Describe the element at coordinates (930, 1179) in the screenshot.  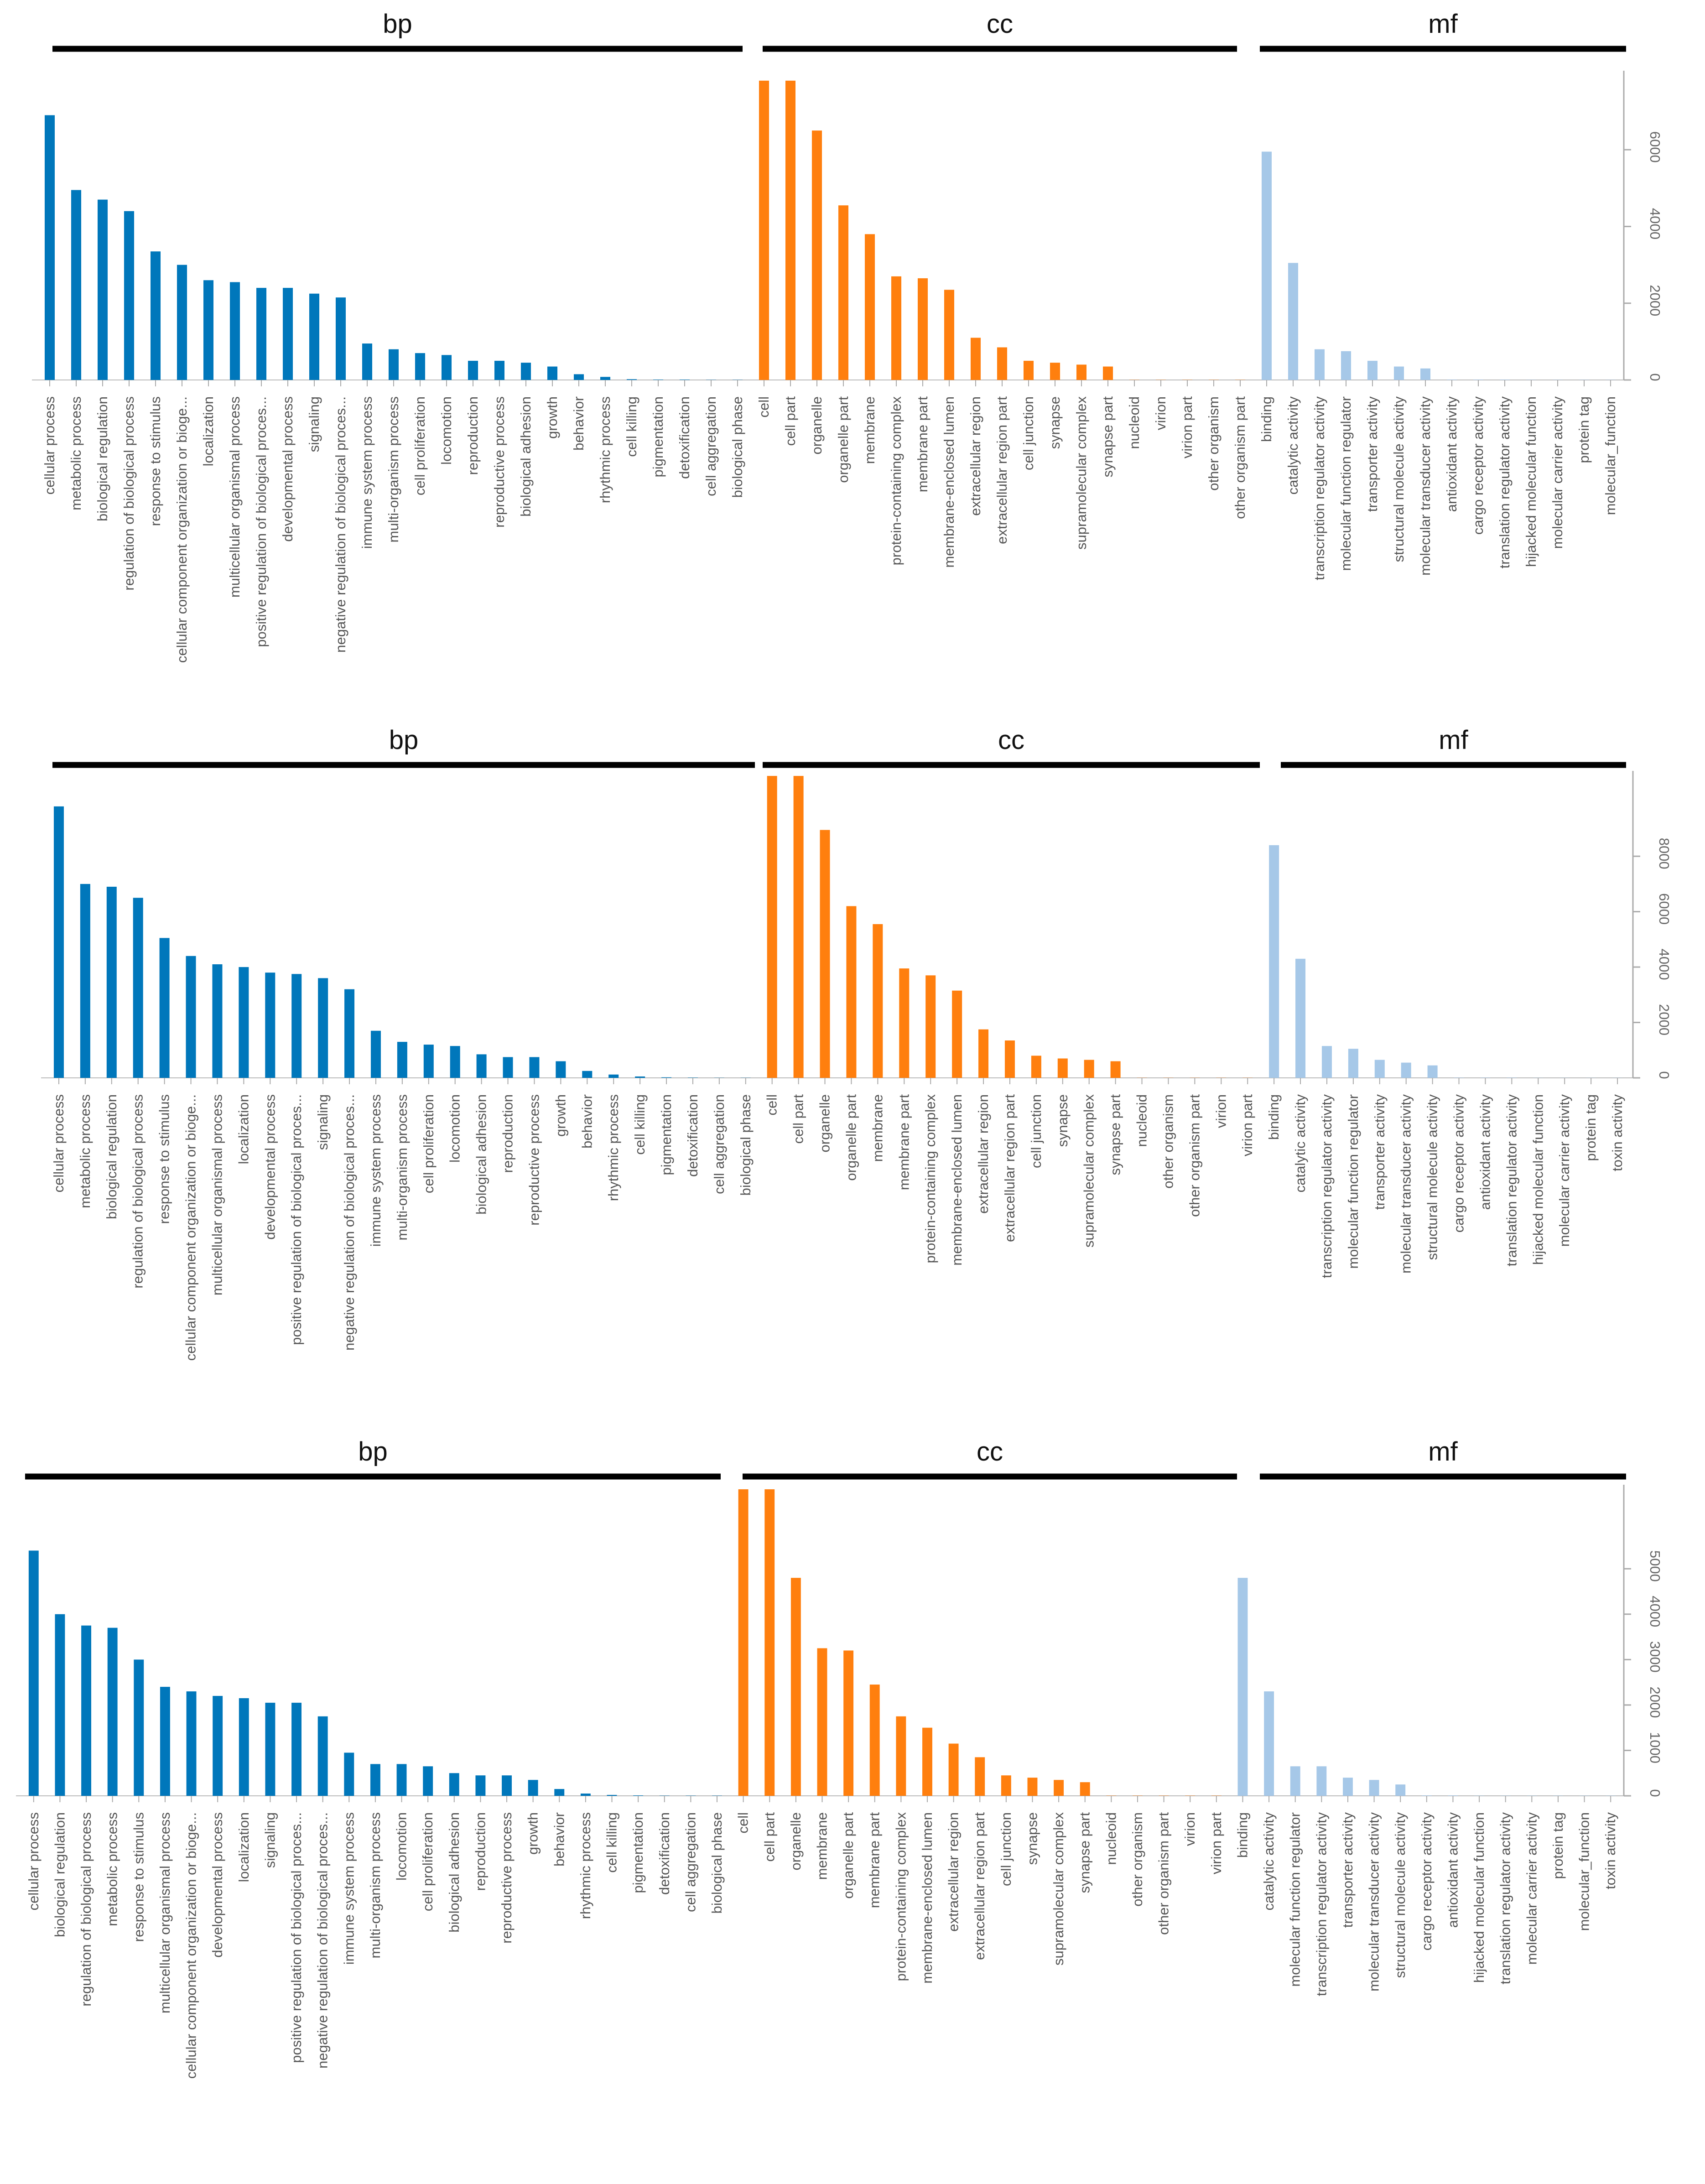
I see `category-label: protein-containing complex` at that location.